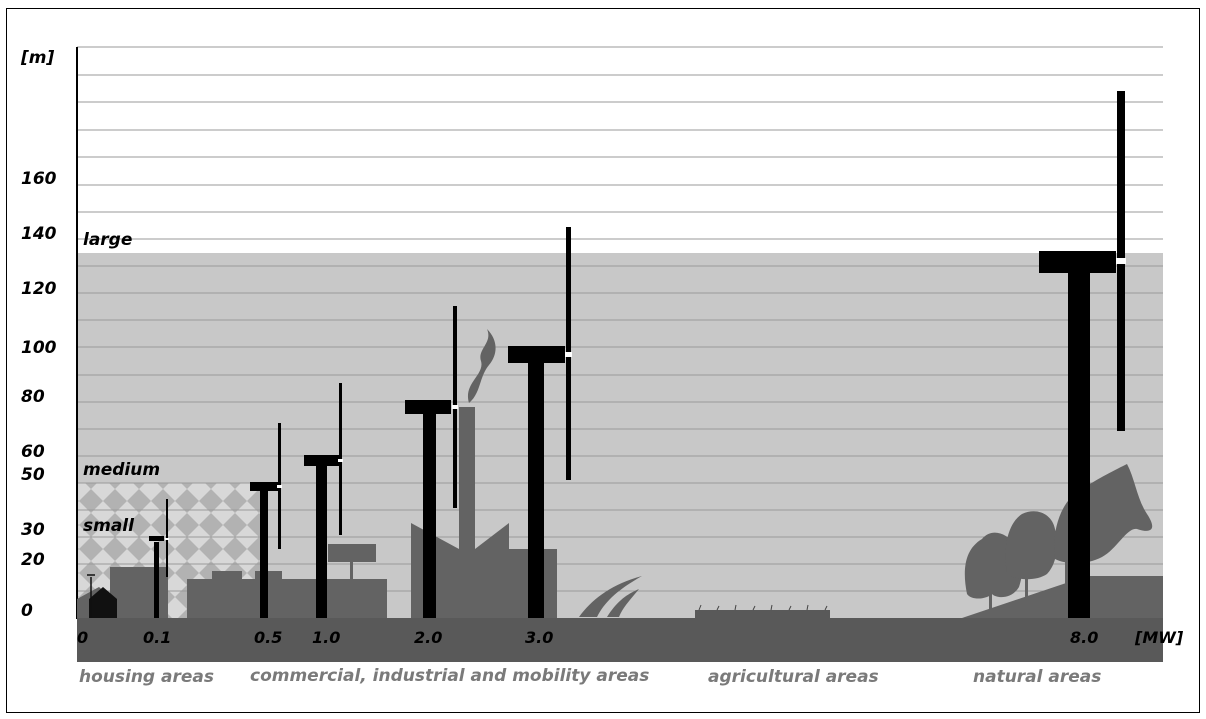 This screenshot has height=719, width=1206. What do you see at coordinates (793, 677) in the screenshot?
I see `area-label-agricultural: agricultural areas` at bounding box center [793, 677].